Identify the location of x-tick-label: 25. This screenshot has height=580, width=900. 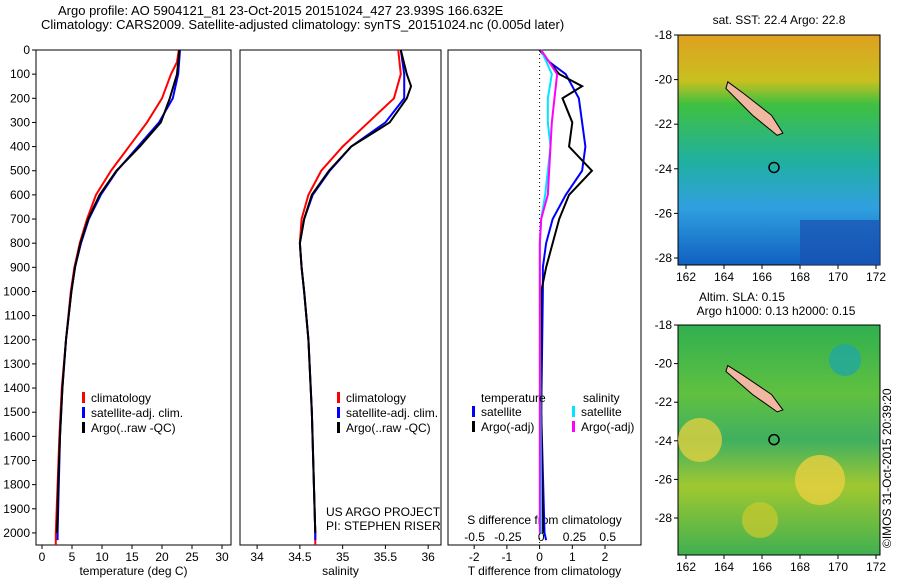
(192, 557).